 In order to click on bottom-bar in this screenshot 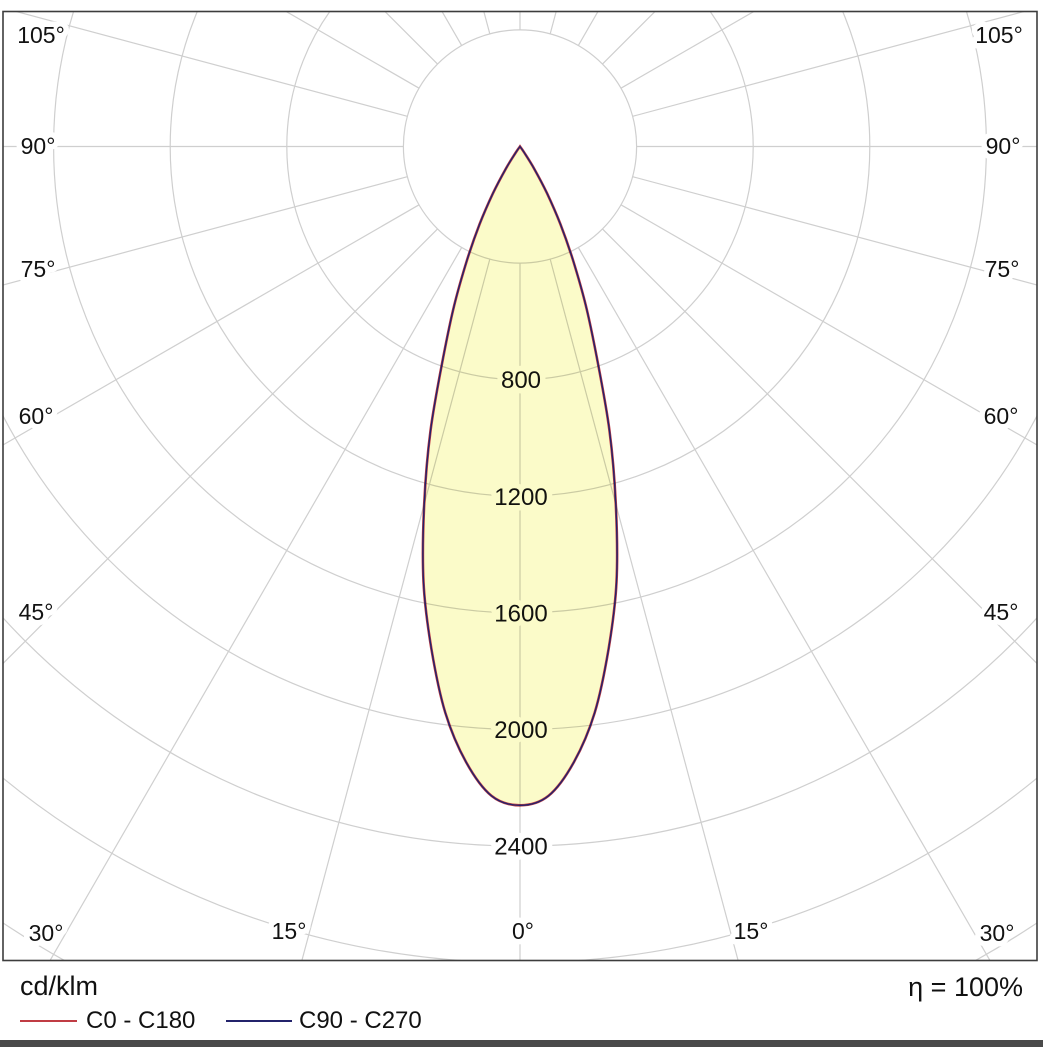, I will do `click(521, 1043)`.